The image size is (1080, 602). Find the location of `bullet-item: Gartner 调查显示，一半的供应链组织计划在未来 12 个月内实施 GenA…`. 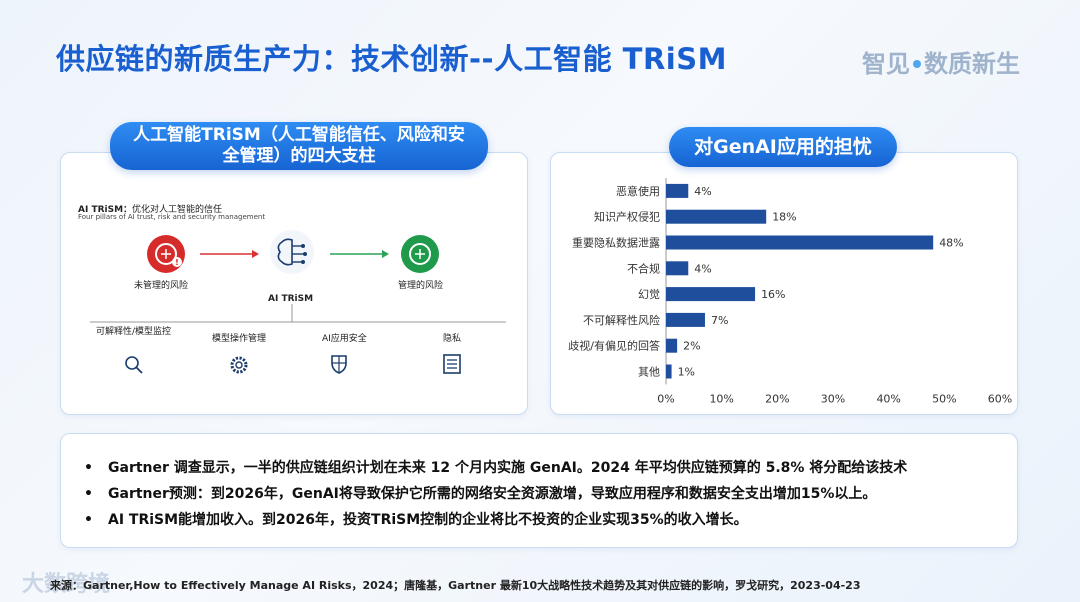

bullet-item: Gartner 调查显示，一半的供应链组织计划在未来 12 个月内实施 GenA… is located at coordinates (544, 468).